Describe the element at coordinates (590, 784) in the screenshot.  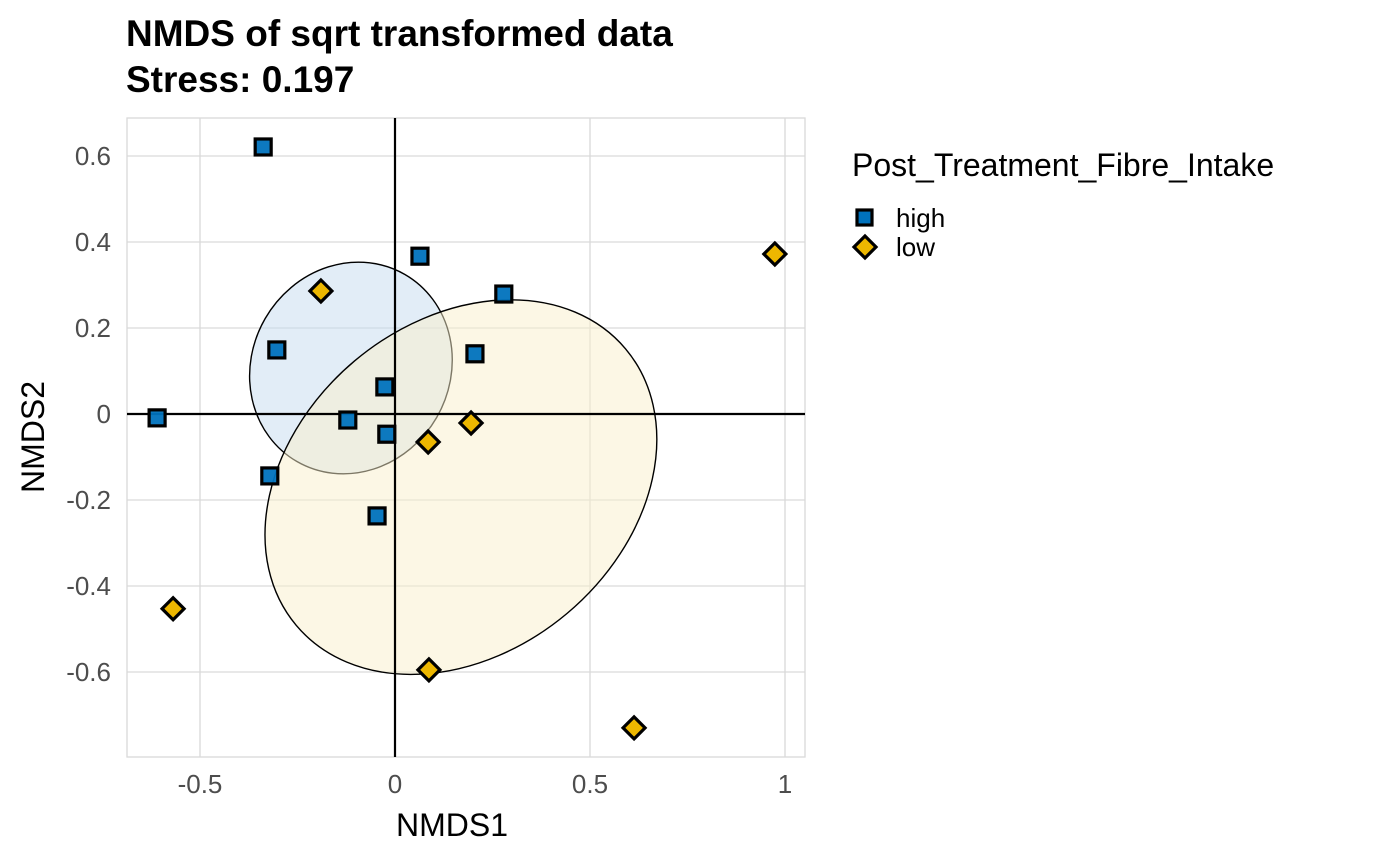
I see `x-tick-label: 0.5` at that location.